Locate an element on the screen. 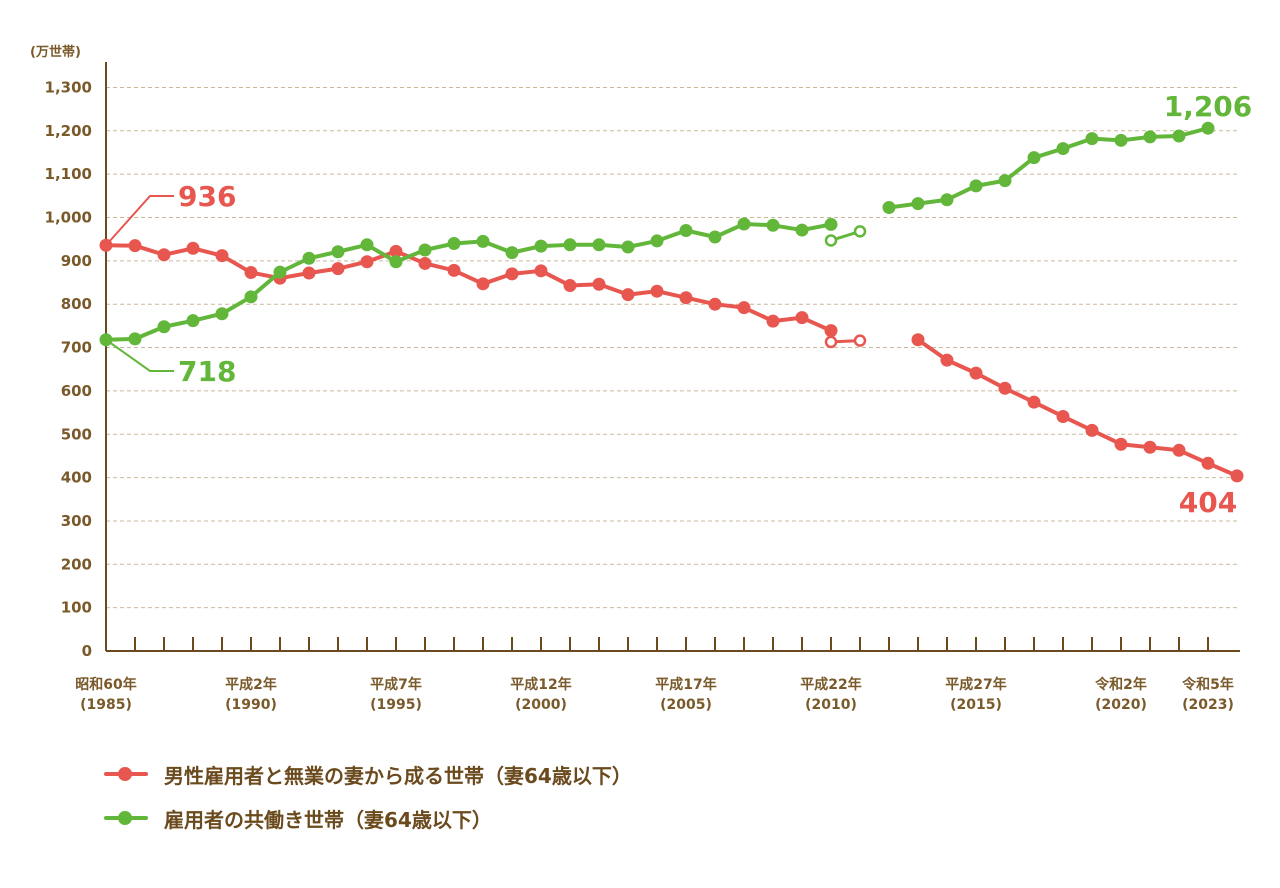 The width and height of the screenshot is (1280, 888). callout-leader-red-start is located at coordinates (139, 220).